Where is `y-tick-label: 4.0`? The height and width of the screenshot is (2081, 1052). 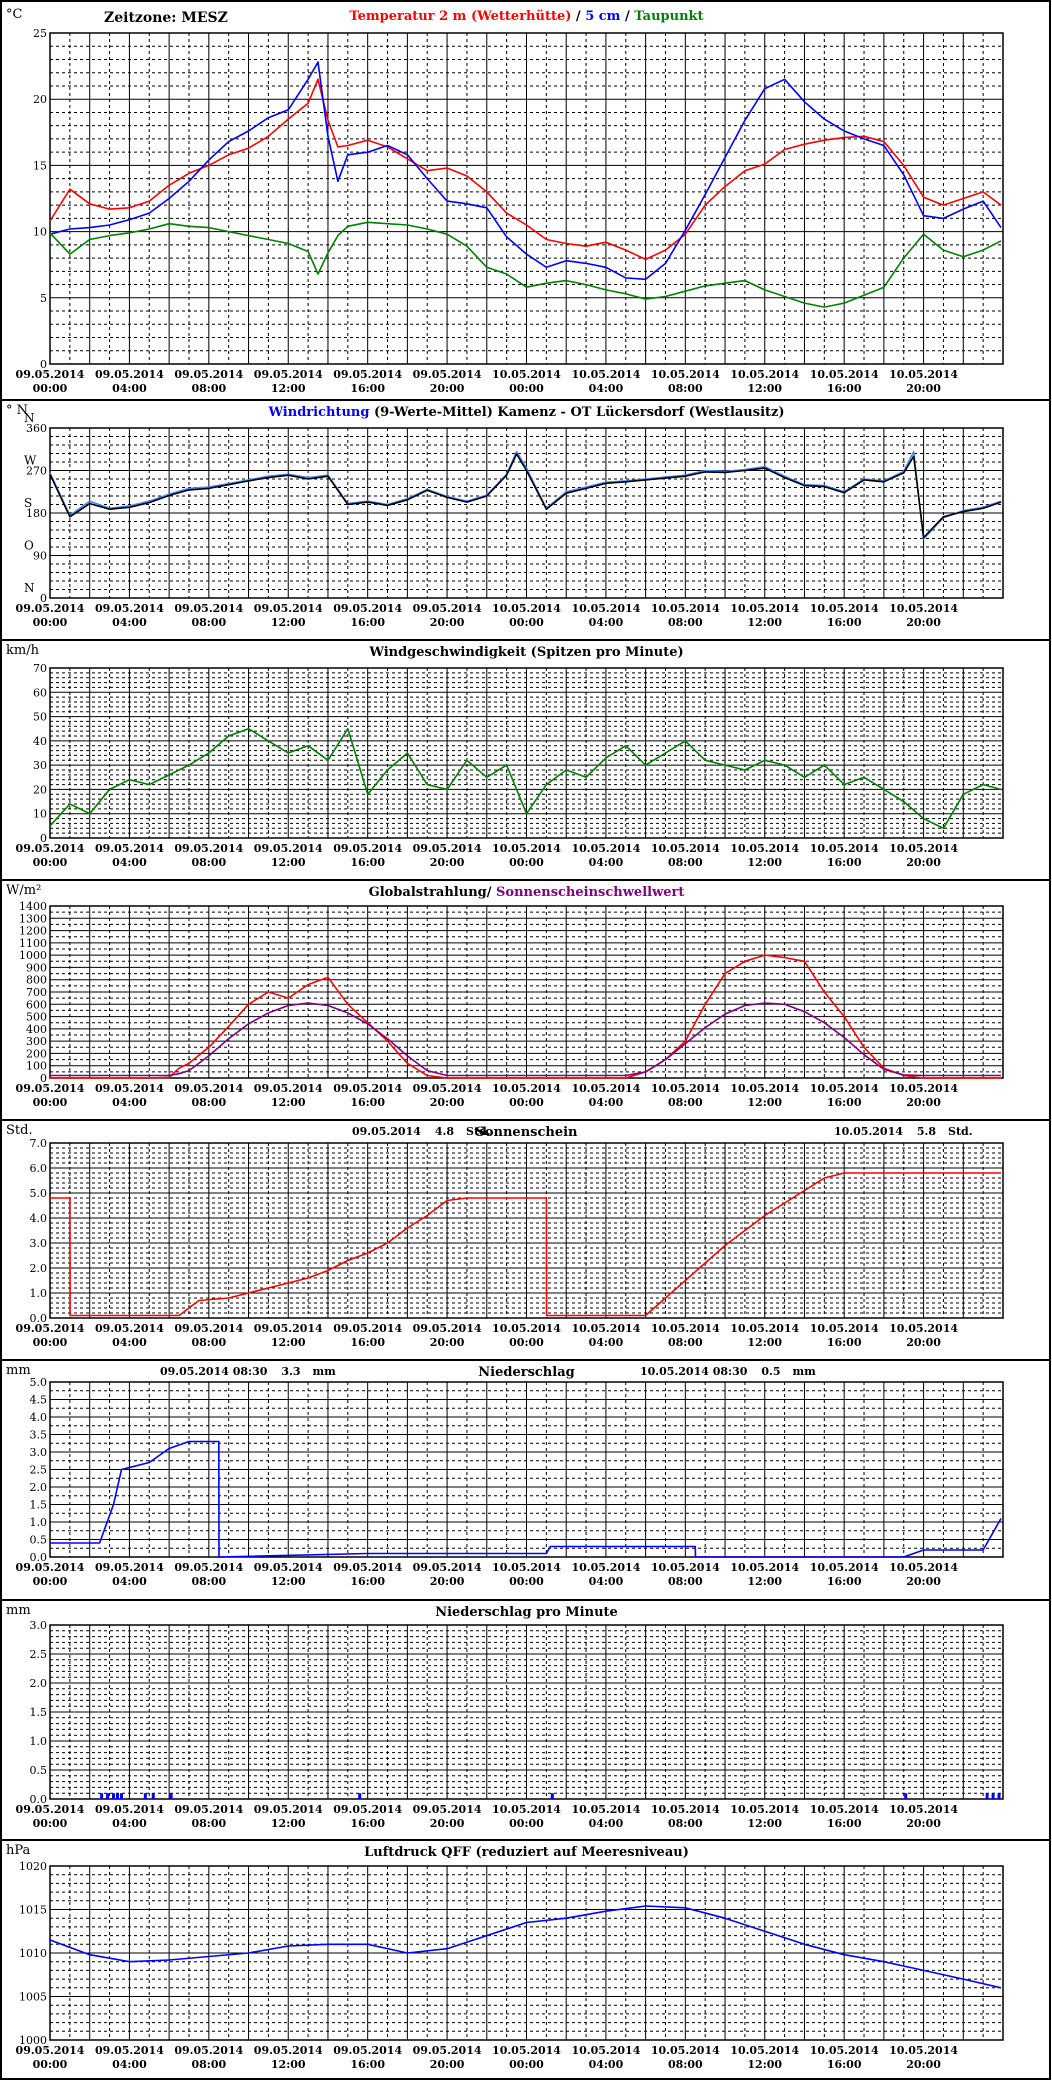 y-tick-label: 4.0 is located at coordinates (39, 1417).